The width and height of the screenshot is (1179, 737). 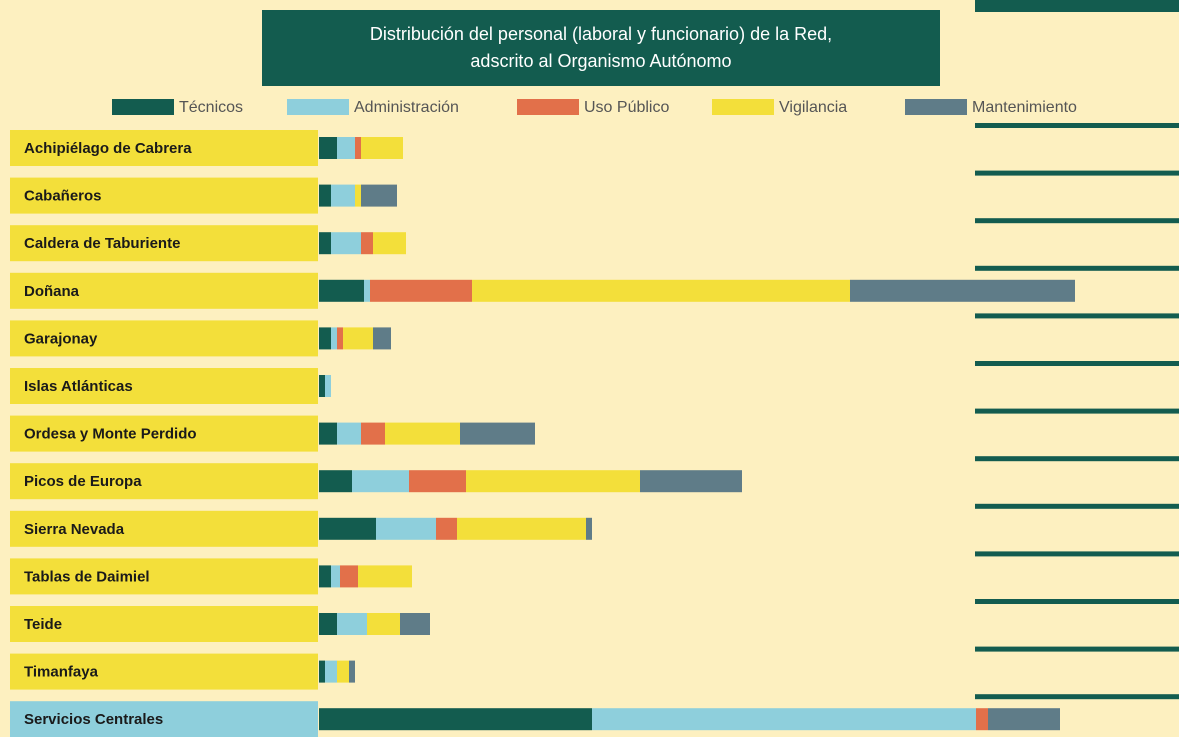 What do you see at coordinates (110, 434) in the screenshot?
I see `category-label: Ordesa y Monte Perdido` at bounding box center [110, 434].